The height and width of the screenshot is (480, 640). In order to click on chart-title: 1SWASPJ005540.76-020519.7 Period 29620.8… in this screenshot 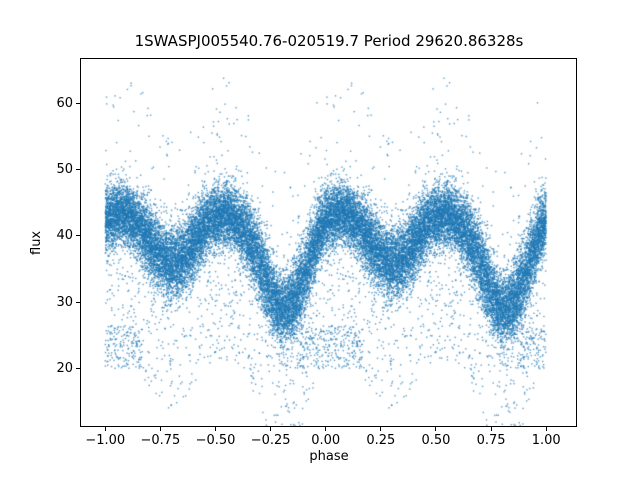, I will do `click(329, 41)`.